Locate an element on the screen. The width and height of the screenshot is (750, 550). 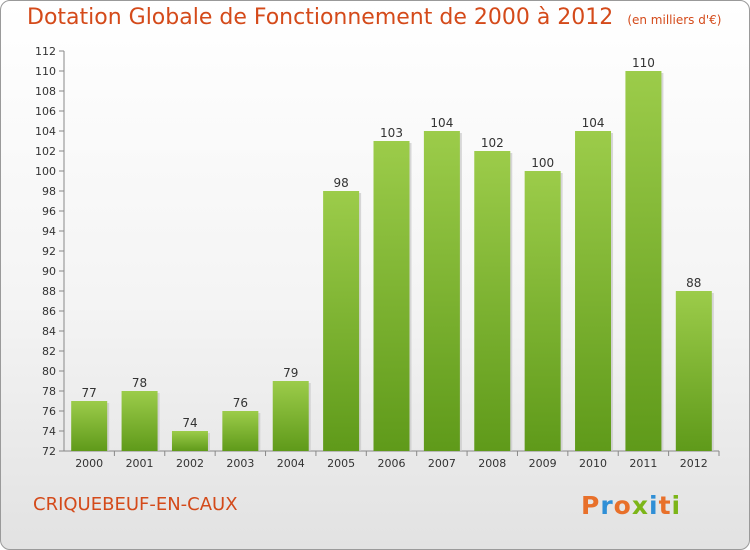
x-tick-label: 2009 is located at coordinates (543, 463).